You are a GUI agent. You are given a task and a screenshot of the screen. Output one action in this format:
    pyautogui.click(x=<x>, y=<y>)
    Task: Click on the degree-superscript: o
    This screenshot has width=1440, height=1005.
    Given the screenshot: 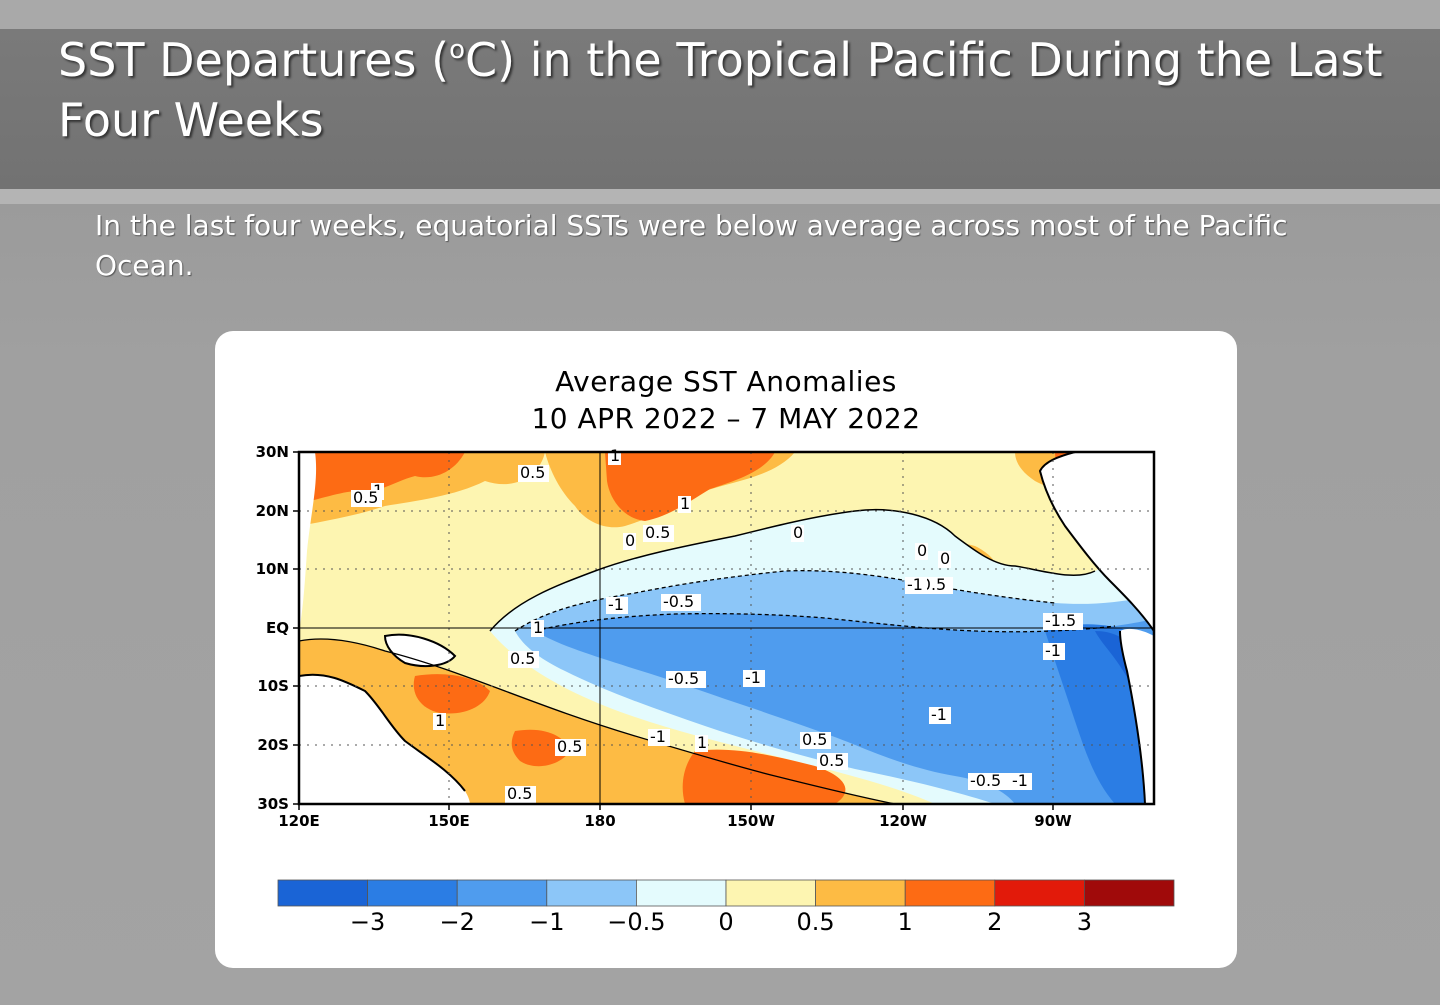 What is the action you would take?
    pyautogui.click(x=457, y=50)
    